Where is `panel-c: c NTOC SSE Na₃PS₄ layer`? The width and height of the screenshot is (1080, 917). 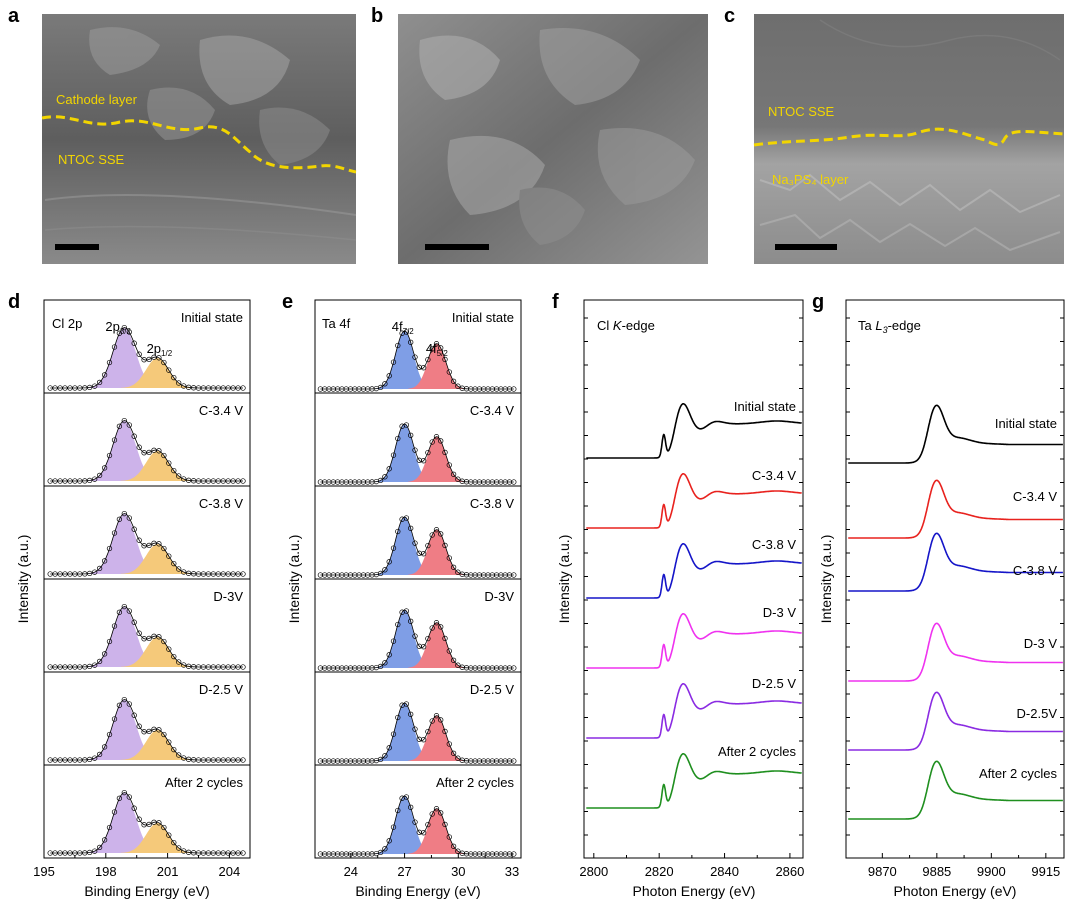 panel-c: c NTOC SSE Na₃PS₄ layer is located at coordinates (894, 134).